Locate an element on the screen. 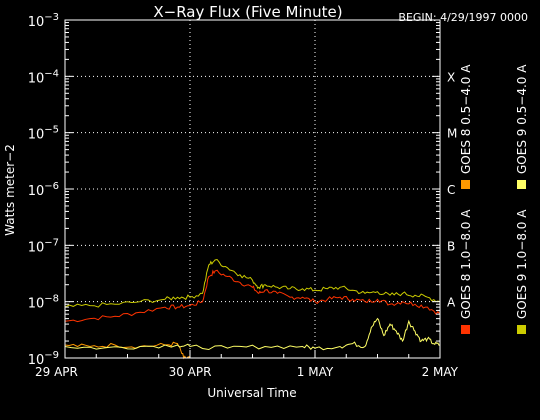 This screenshot has height=420, width=540. y-axis-label: Watts meter−2 is located at coordinates (10, 190).